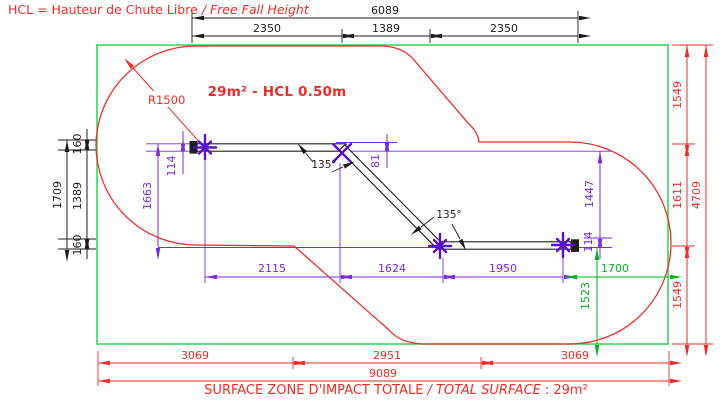 Image resolution: width=723 pixels, height=408 pixels. I want to click on beam-diagonal, so click(390, 196).